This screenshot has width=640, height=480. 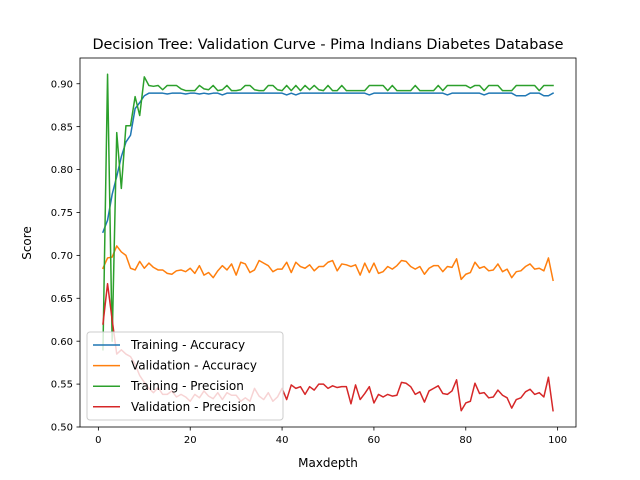 What do you see at coordinates (62, 213) in the screenshot?
I see `y-tick-label: 0.75` at bounding box center [62, 213].